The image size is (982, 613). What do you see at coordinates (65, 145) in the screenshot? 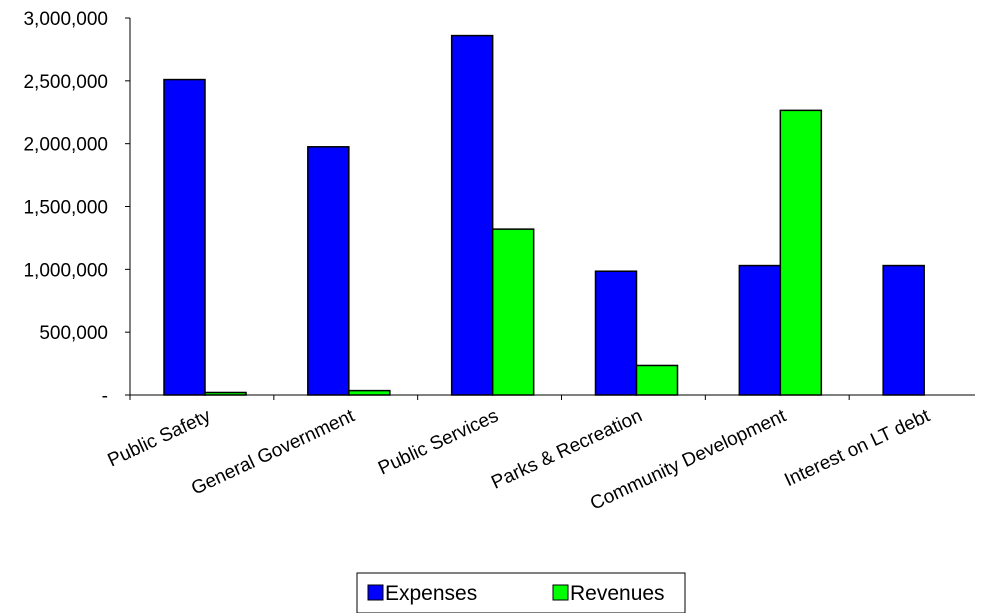
I see `y-tick-label-4: 2,000,000` at bounding box center [65, 145].